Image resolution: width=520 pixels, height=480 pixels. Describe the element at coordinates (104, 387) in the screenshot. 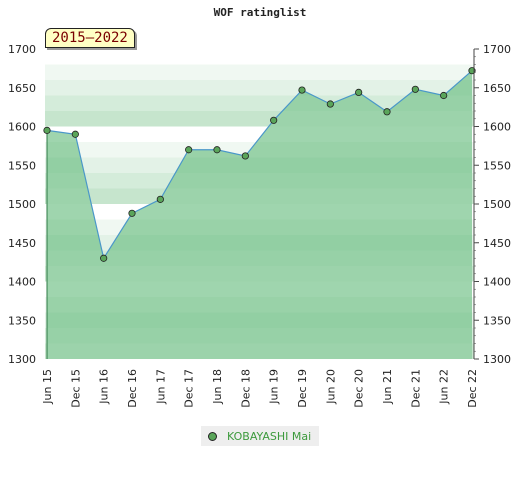

I see `x-tick-label: Jun 16` at that location.